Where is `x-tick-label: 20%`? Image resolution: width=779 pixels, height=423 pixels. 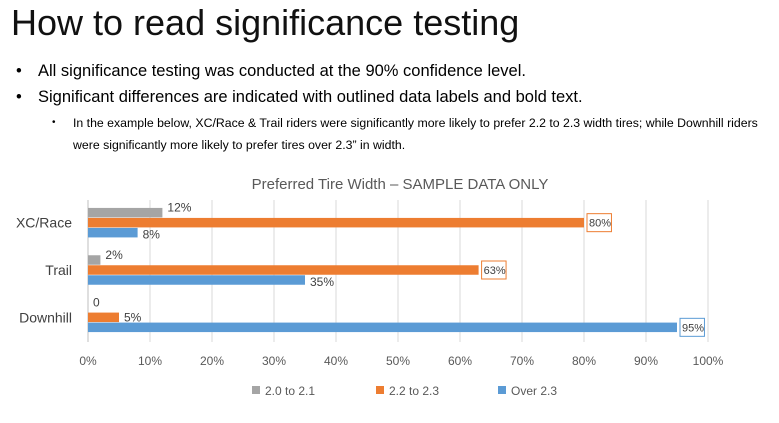
x-tick-label: 20% is located at coordinates (212, 361).